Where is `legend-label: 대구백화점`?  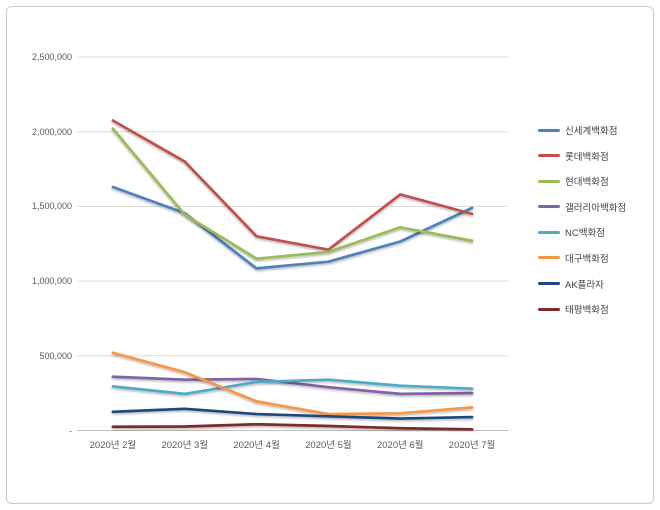 legend-label: 대구백화점 is located at coordinates (587, 259).